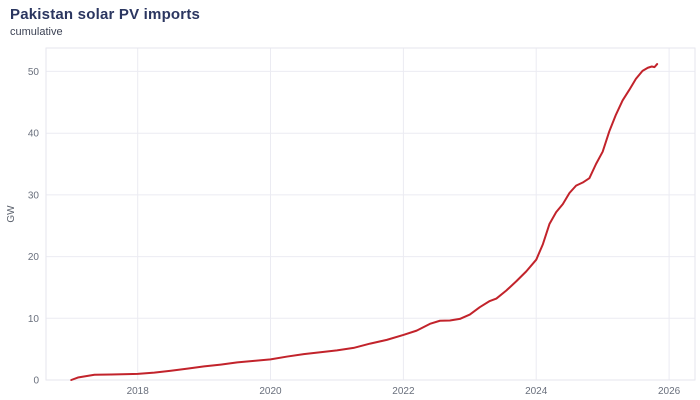 The height and width of the screenshot is (400, 700). I want to click on y-tick-label: 10, so click(34, 319).